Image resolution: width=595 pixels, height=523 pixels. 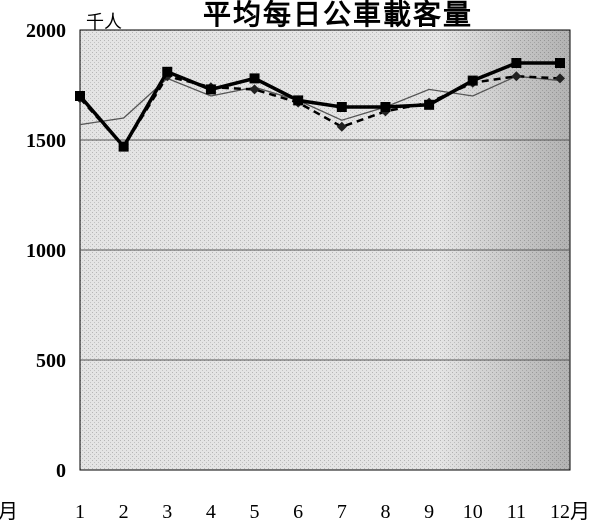 I want to click on y-tick-label: 1000, so click(x=46, y=251).